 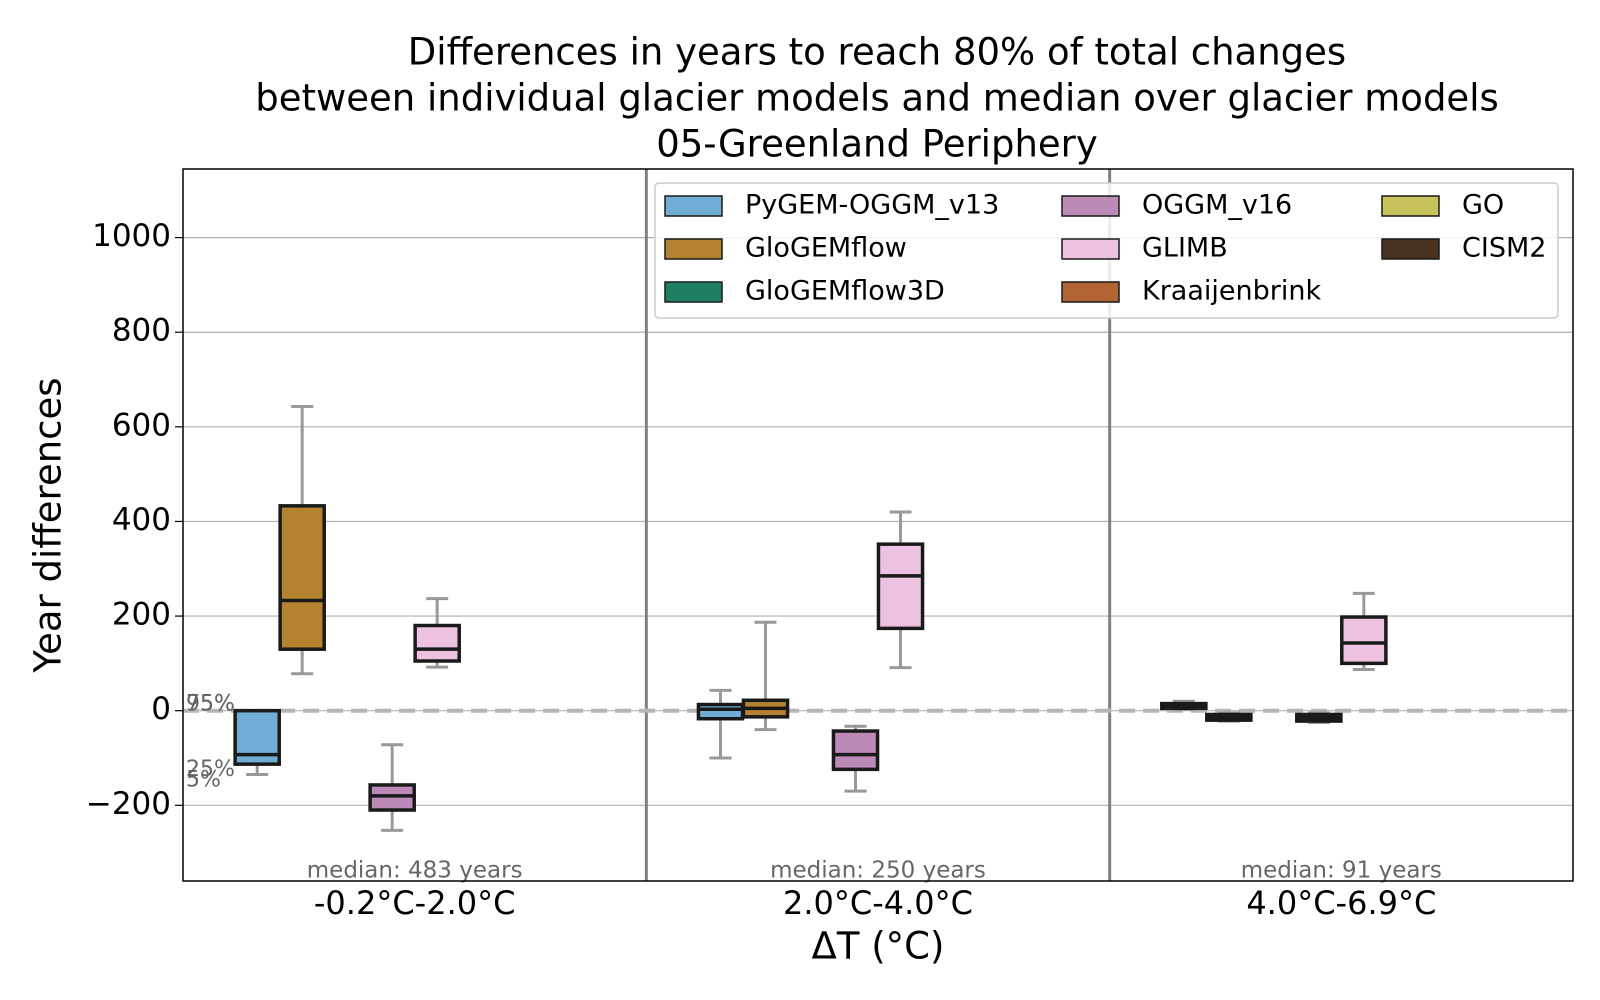 I want to click on legend-label: GLIMB, so click(x=1185, y=248).